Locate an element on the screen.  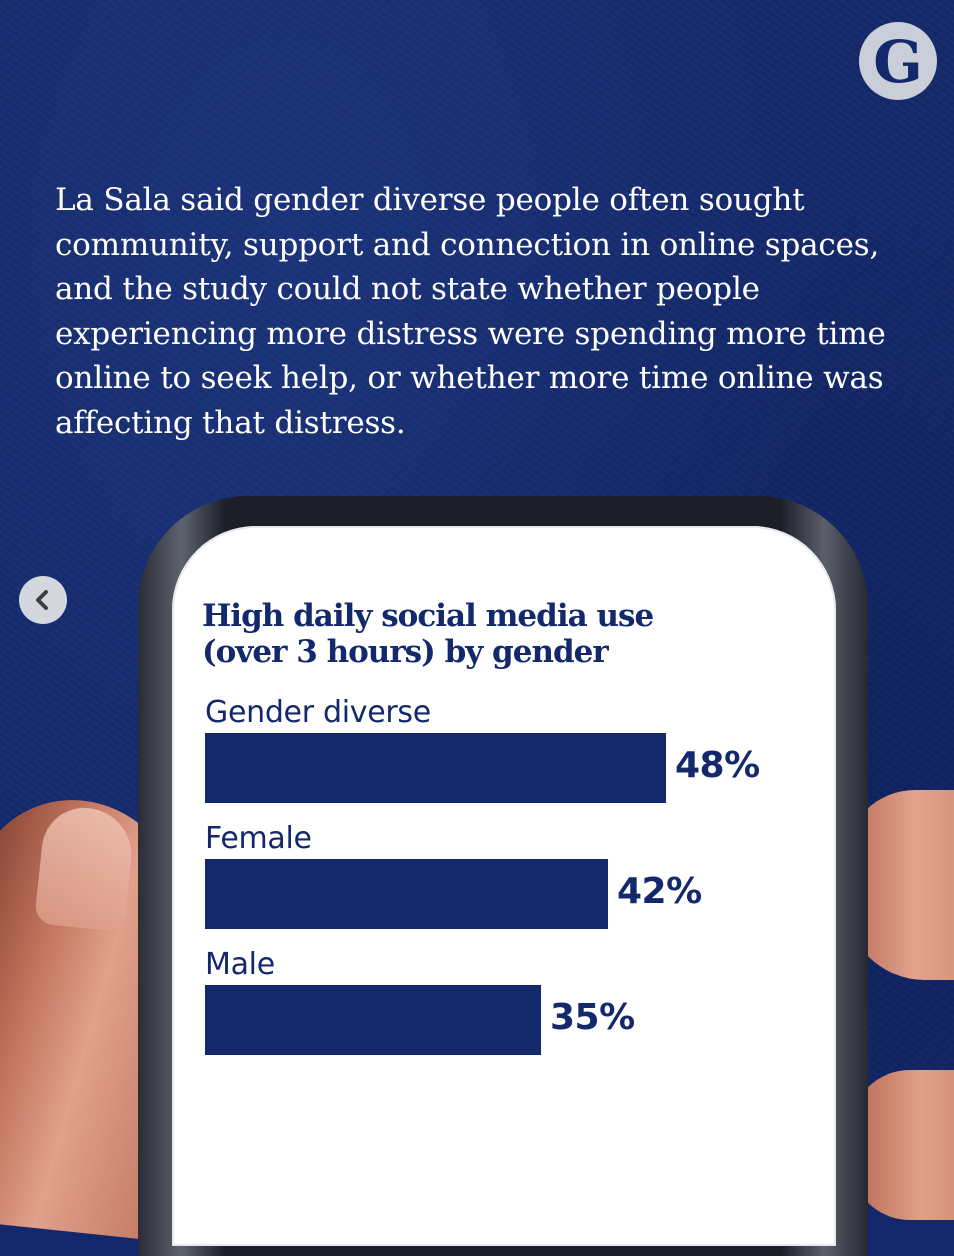
value-label: 42% is located at coordinates (659, 891).